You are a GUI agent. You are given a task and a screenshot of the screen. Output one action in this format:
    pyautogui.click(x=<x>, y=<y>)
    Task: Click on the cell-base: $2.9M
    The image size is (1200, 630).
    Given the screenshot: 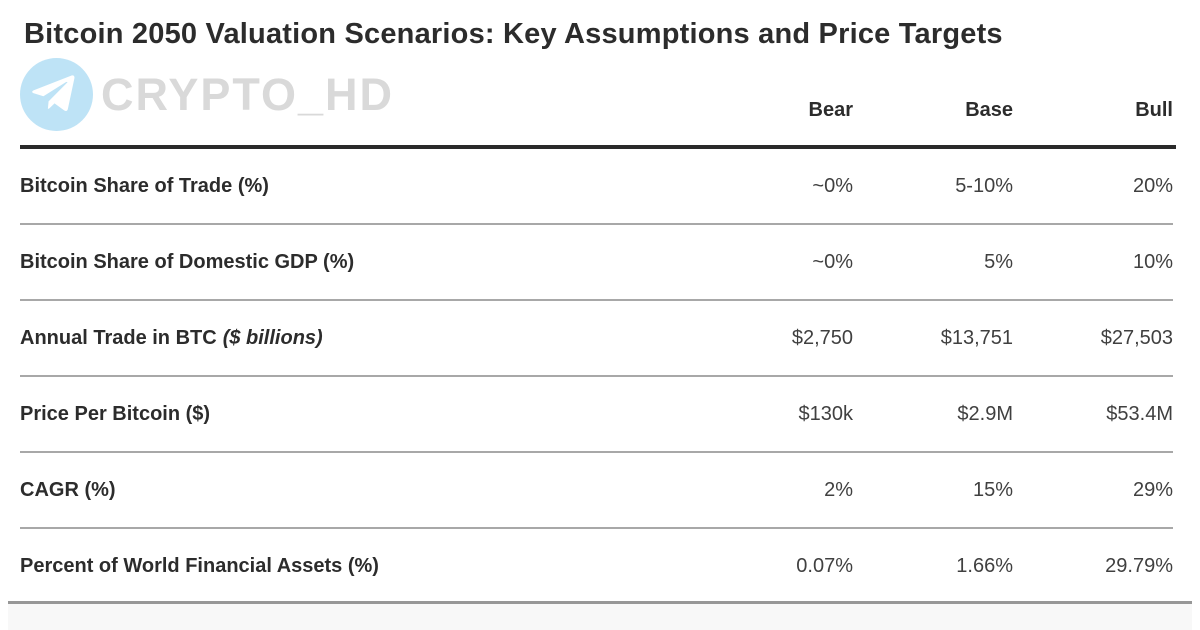 What is the action you would take?
    pyautogui.click(x=985, y=413)
    